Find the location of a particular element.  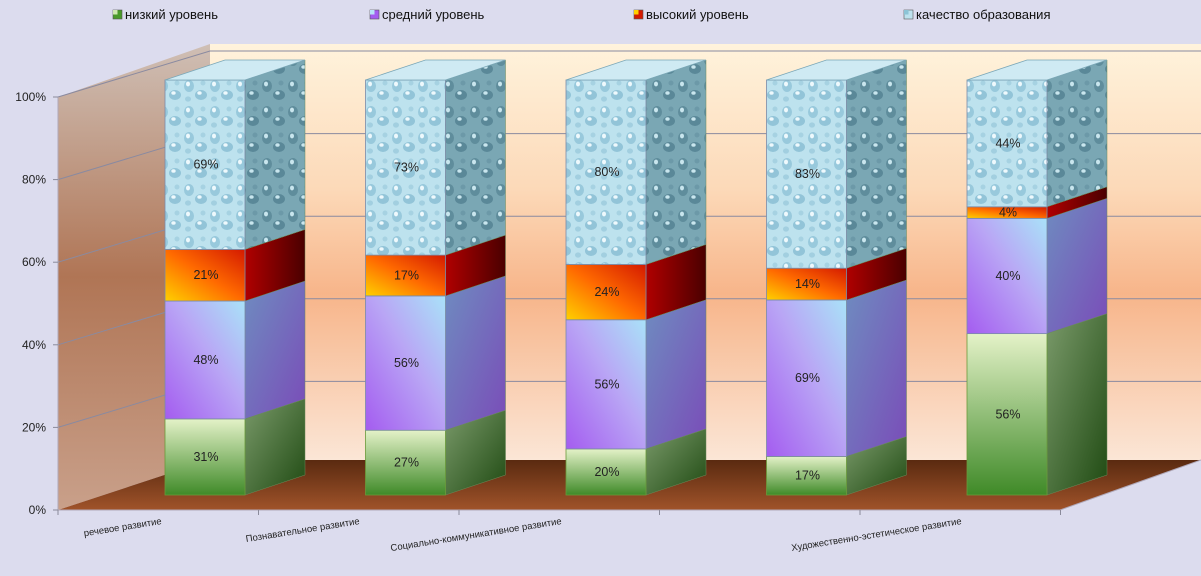

data-label: 44% is located at coordinates (1007, 143).